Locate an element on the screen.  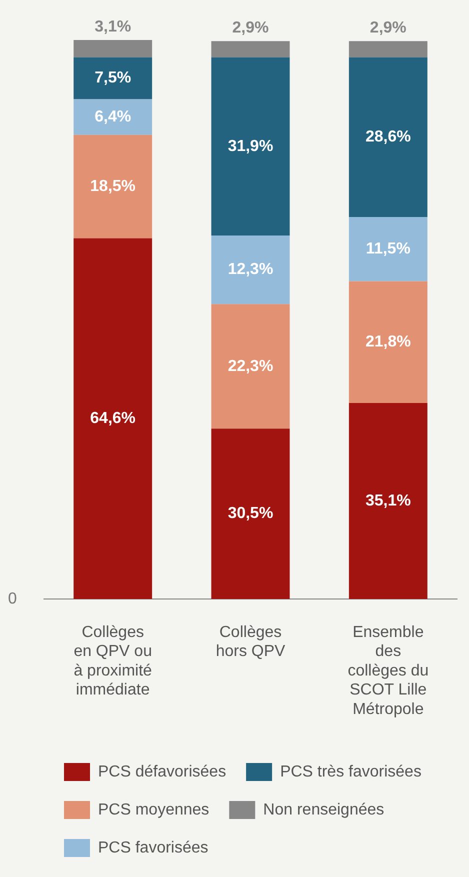
data-label: 64,6% is located at coordinates (113, 419).